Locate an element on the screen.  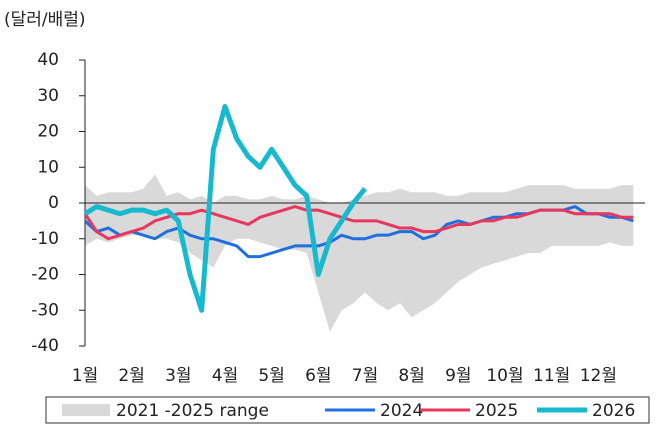
y-tick-label: -20 is located at coordinates (45, 275).